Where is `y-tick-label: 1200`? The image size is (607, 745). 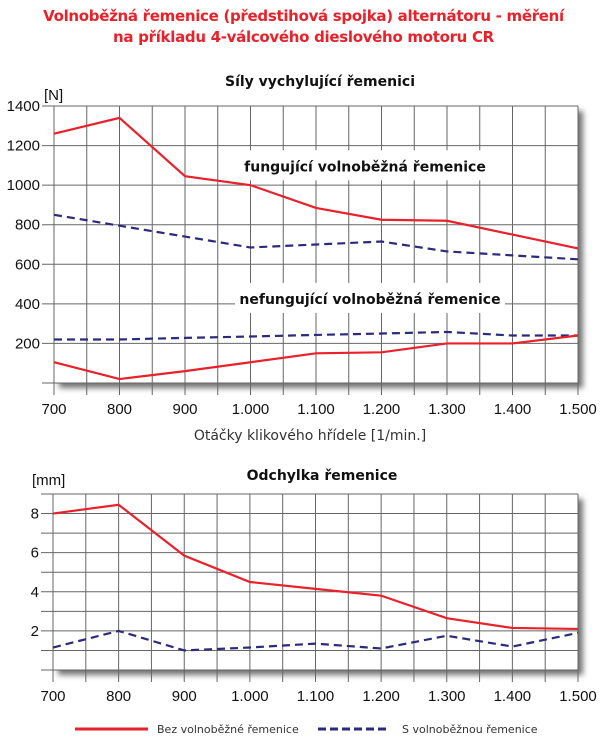 y-tick-label: 1200 is located at coordinates (23, 146).